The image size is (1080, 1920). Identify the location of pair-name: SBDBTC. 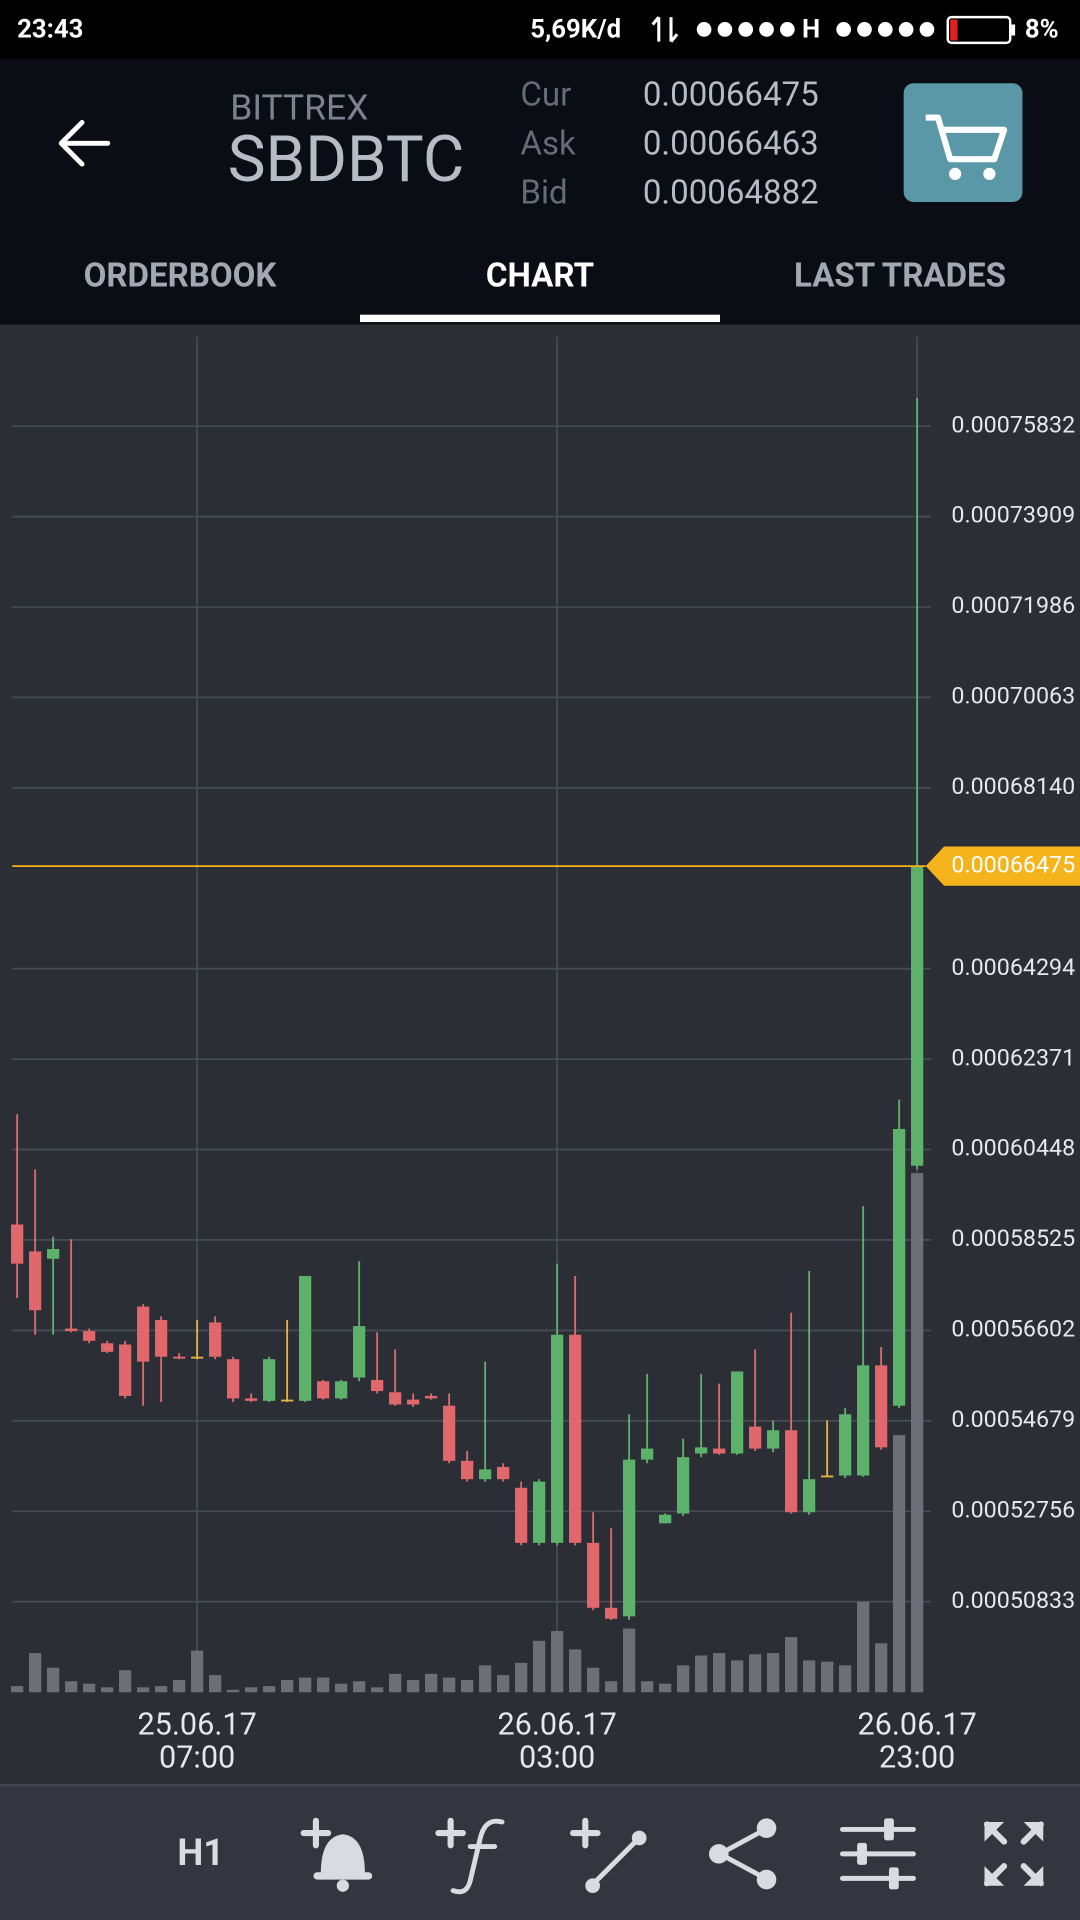
(346, 159).